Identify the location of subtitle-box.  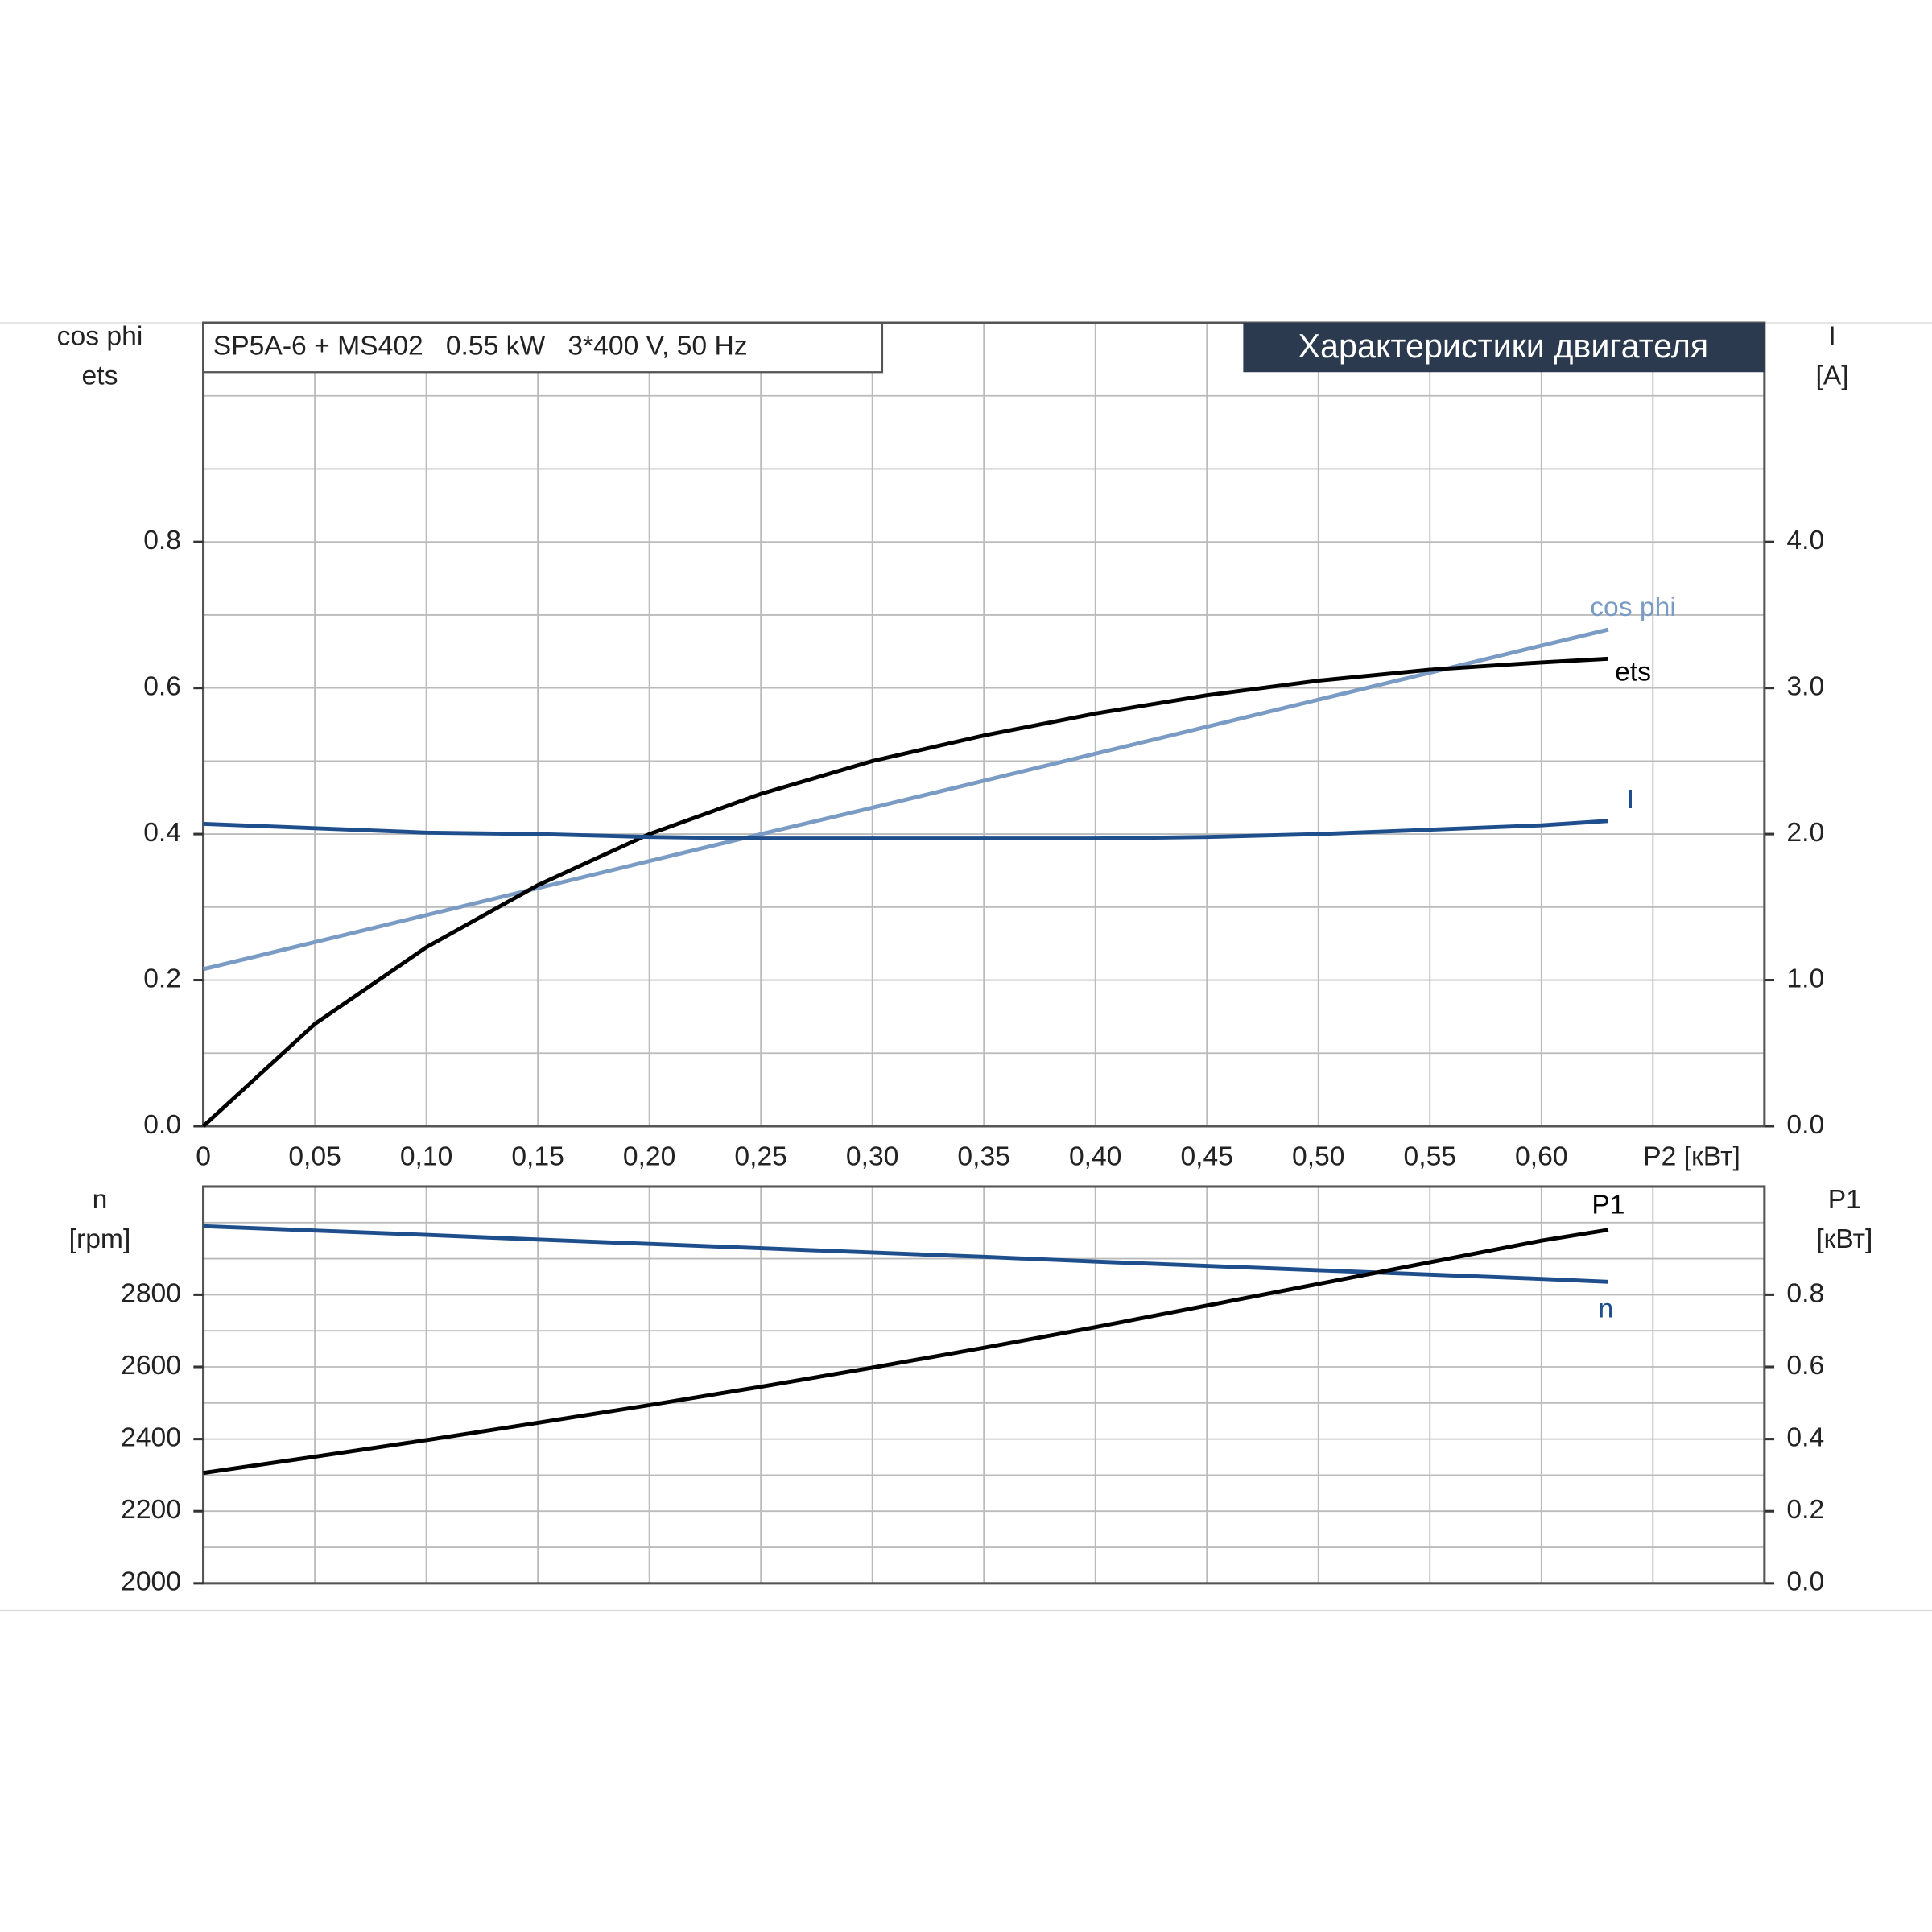
(1504, 348).